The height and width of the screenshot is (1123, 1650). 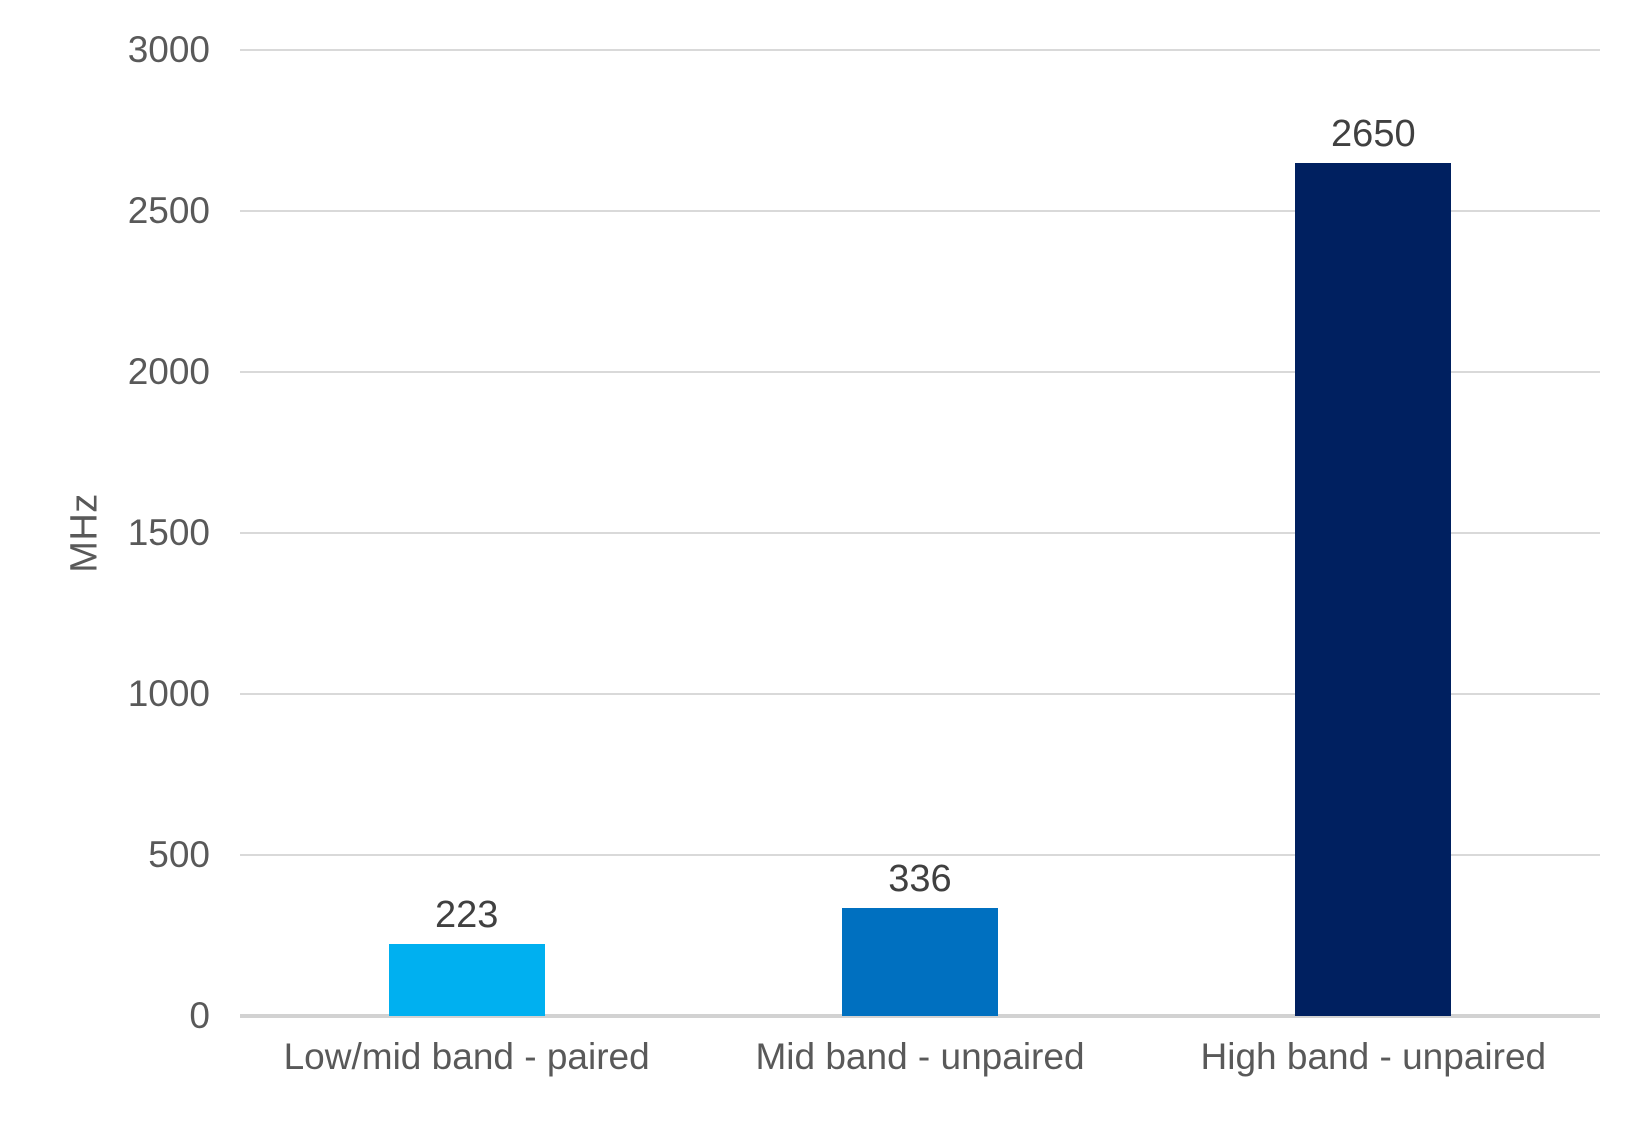 I want to click on x-category-label: Low/mid band - paired, so click(x=466, y=1056).